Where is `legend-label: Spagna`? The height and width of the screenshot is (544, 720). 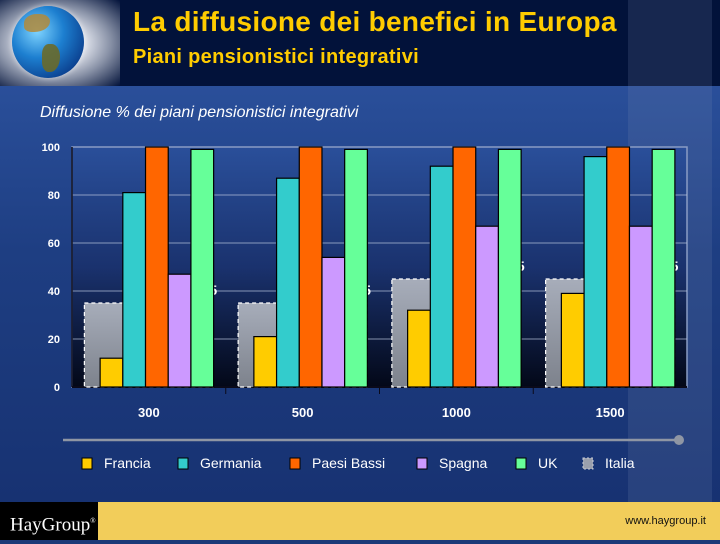 legend-label: Spagna is located at coordinates (463, 463).